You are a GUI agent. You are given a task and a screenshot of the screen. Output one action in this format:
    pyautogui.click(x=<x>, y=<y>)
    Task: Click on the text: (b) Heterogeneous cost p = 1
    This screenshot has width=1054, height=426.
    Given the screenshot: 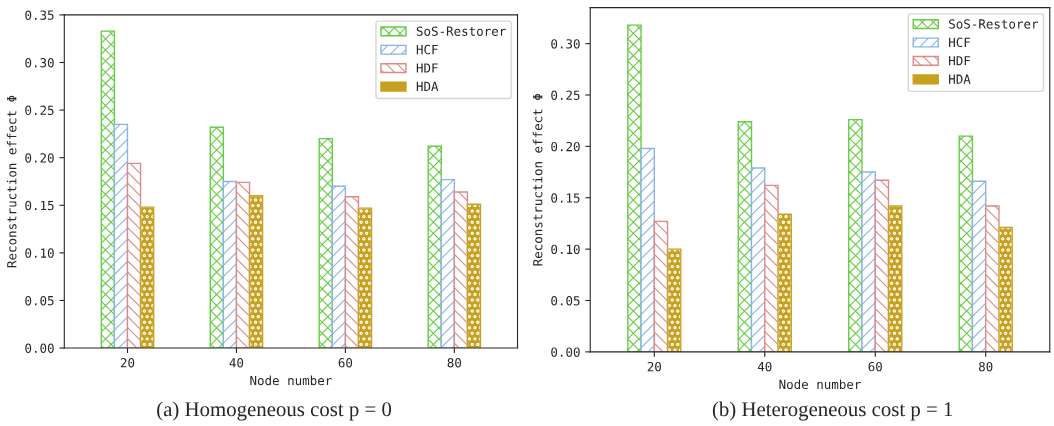 What is the action you would take?
    pyautogui.click(x=832, y=411)
    